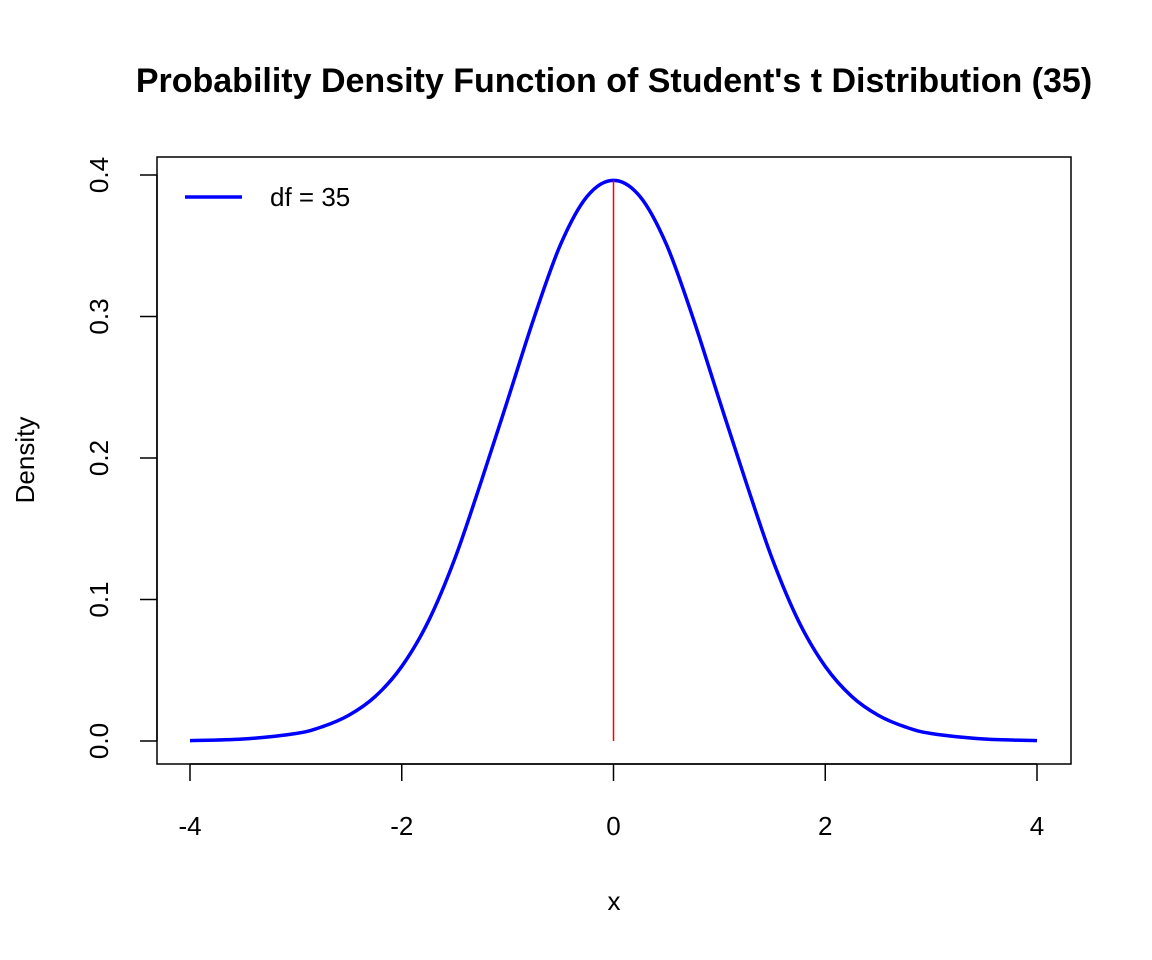  Describe the element at coordinates (614, 901) in the screenshot. I see `x-axis-label: x` at that location.